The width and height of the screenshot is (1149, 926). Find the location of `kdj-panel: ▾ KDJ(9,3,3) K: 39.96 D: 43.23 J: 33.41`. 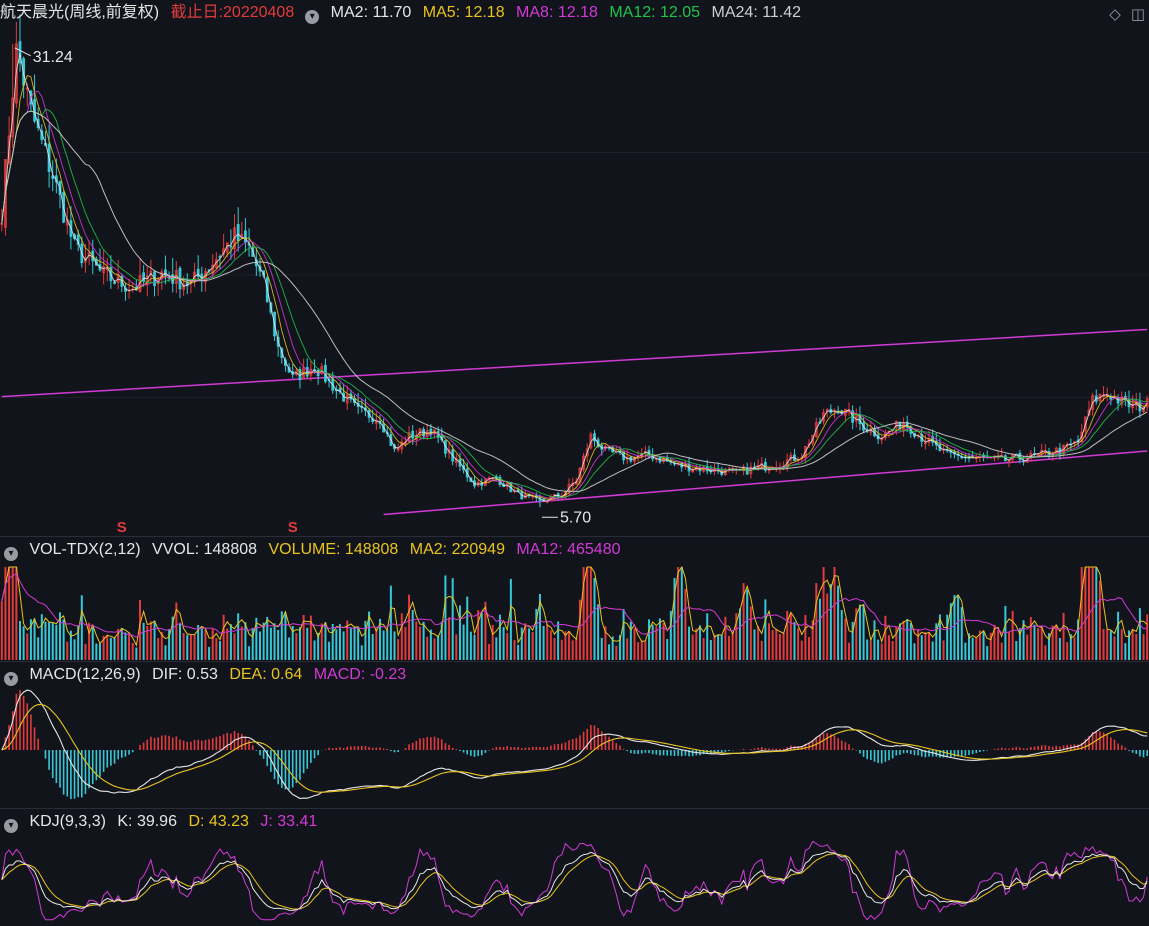

kdj-panel: ▾ KDJ(9,3,3) K: 39.96 D: 43.23 J: 33.41 is located at coordinates (574, 867).